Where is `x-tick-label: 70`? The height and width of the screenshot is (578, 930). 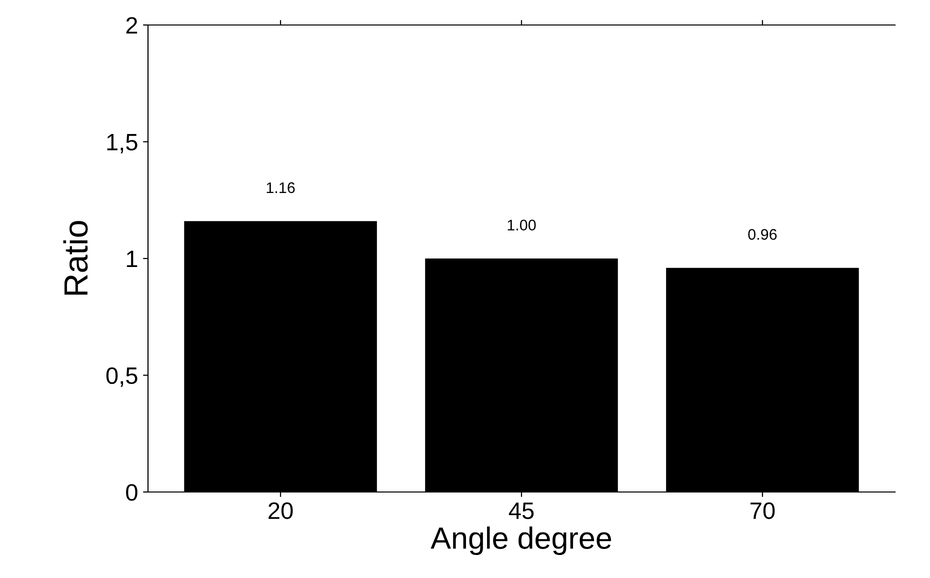
x-tick-label: 70 is located at coordinates (762, 511).